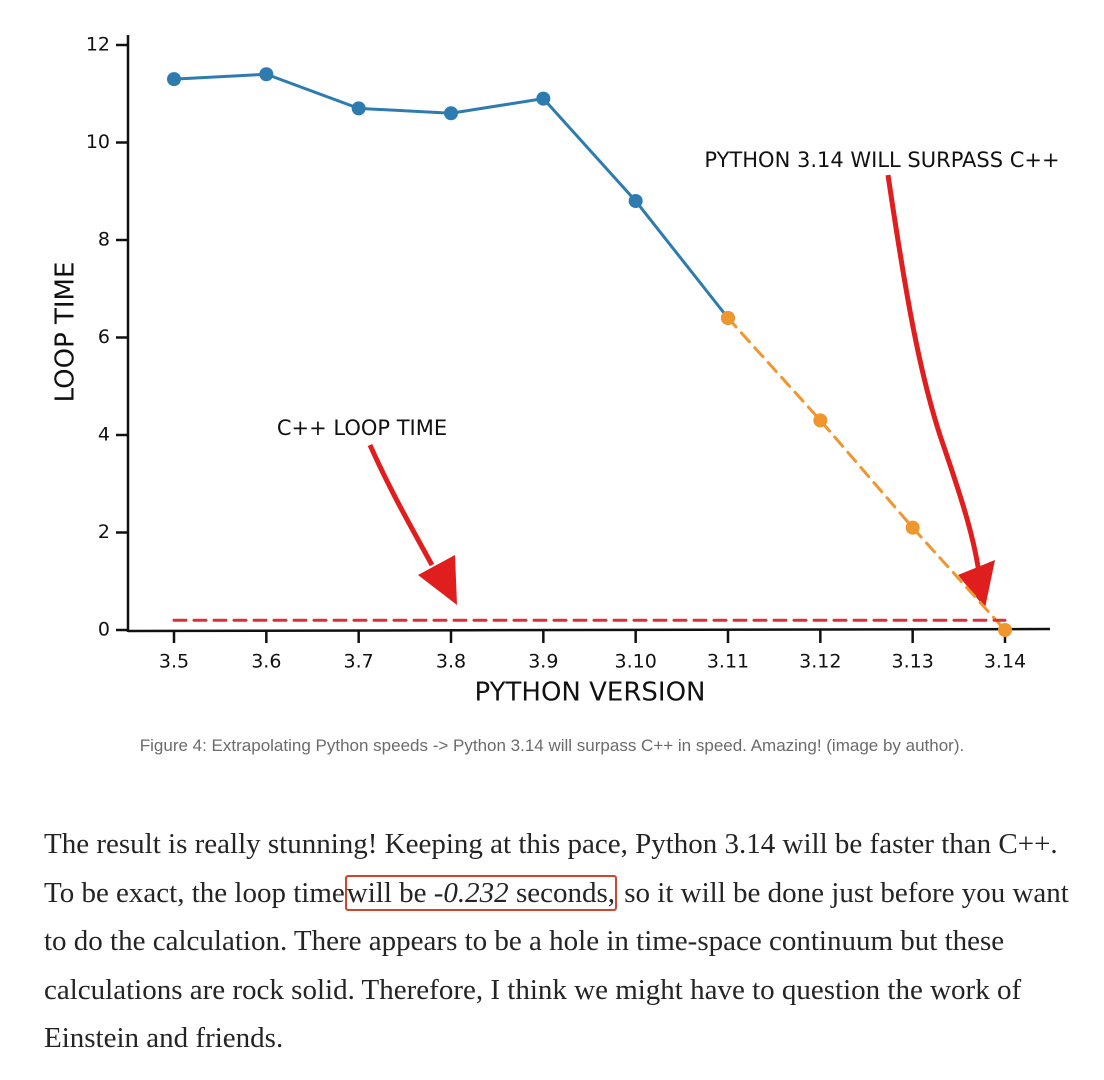 The width and height of the screenshot is (1104, 1080). Describe the element at coordinates (104, 435) in the screenshot. I see `y-tick-label: 4` at that location.